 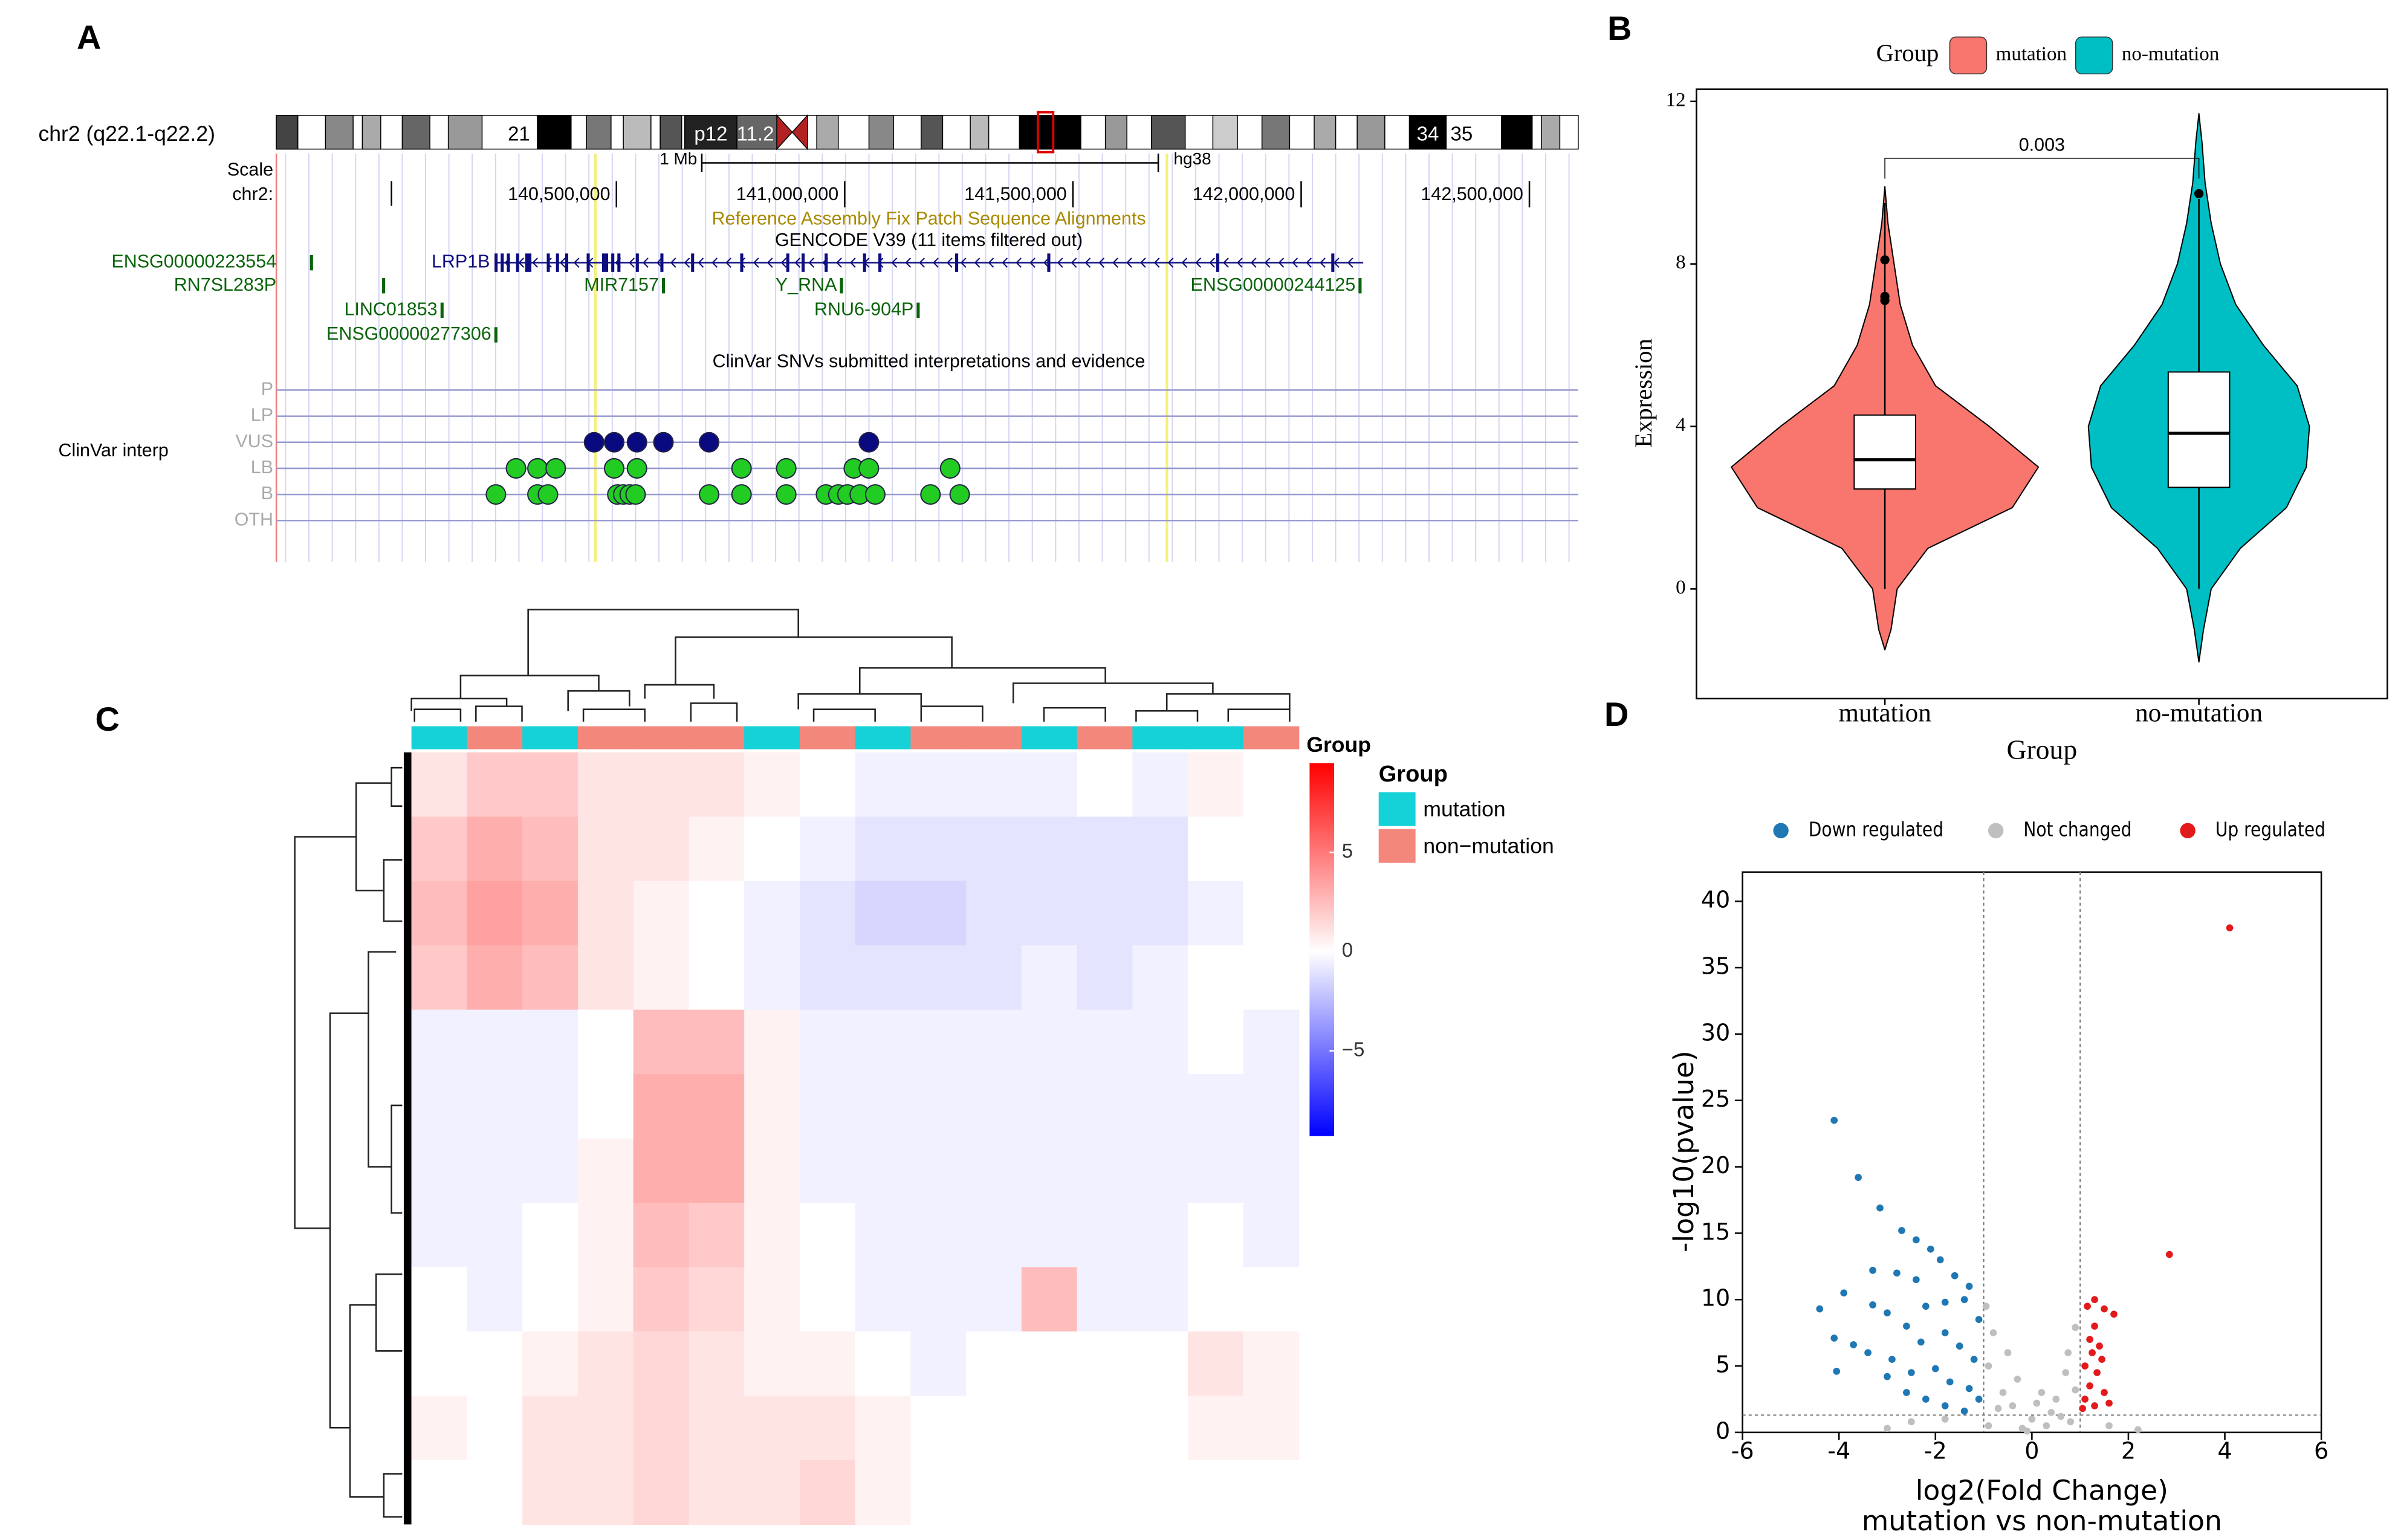 What do you see at coordinates (621, 284) in the screenshot?
I see `gene-label: MIR7157` at bounding box center [621, 284].